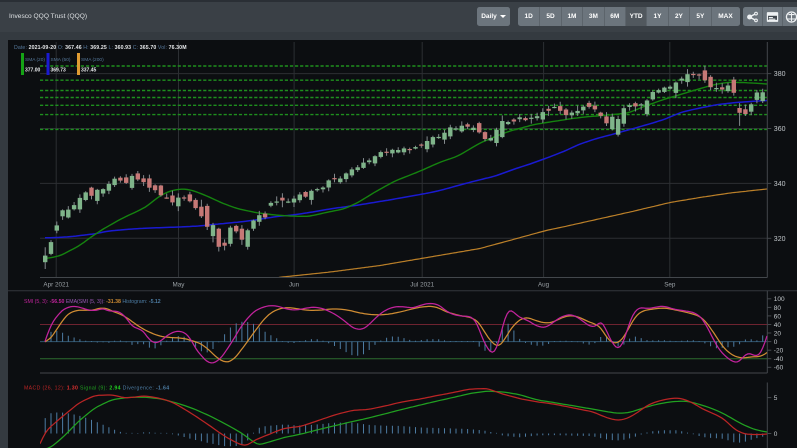 This screenshot has width=797, height=448. What do you see at coordinates (779, 368) in the screenshot?
I see `svg-text: -60` at bounding box center [779, 368].